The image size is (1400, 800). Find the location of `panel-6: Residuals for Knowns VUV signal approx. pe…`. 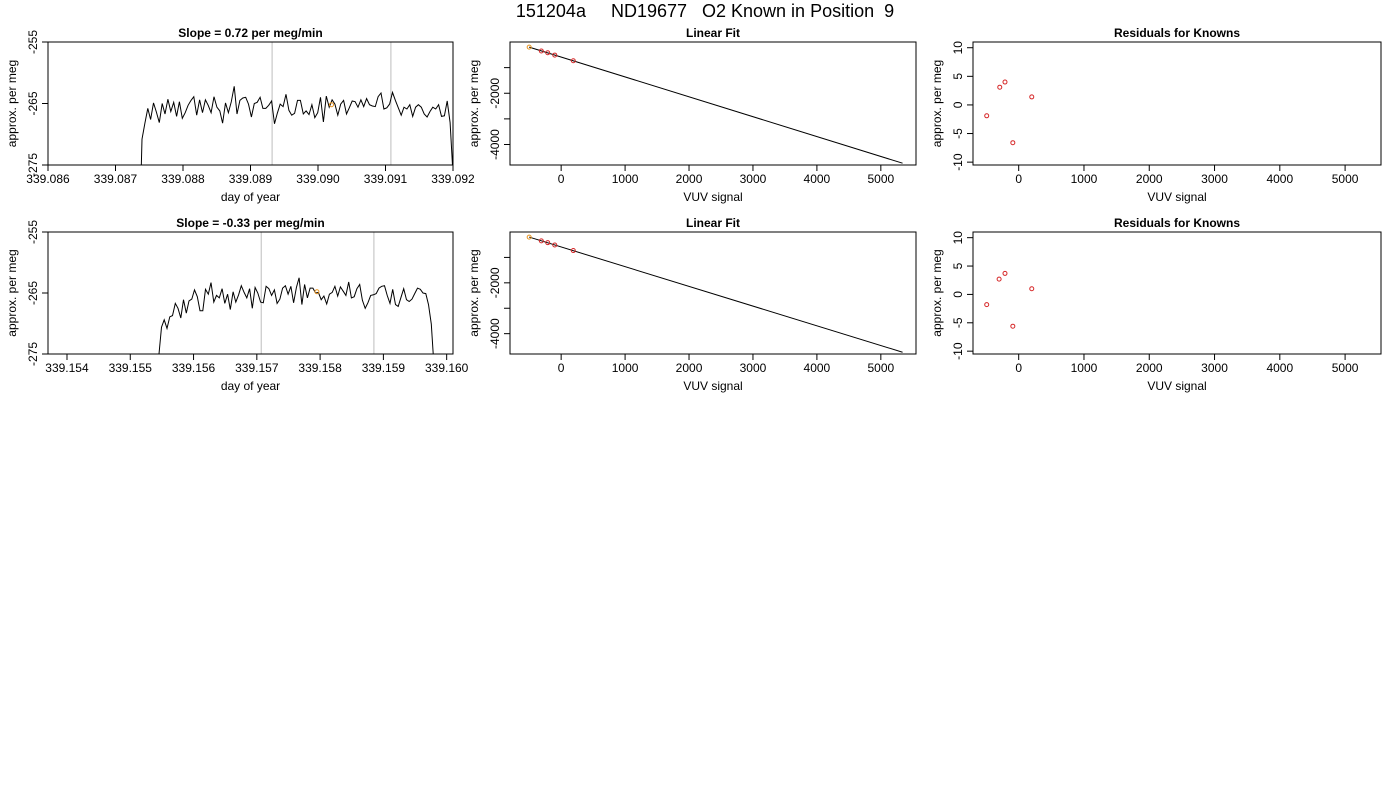

panel-6: Residuals for Knowns VUV signal approx. pe… is located at coordinates (1156, 304).